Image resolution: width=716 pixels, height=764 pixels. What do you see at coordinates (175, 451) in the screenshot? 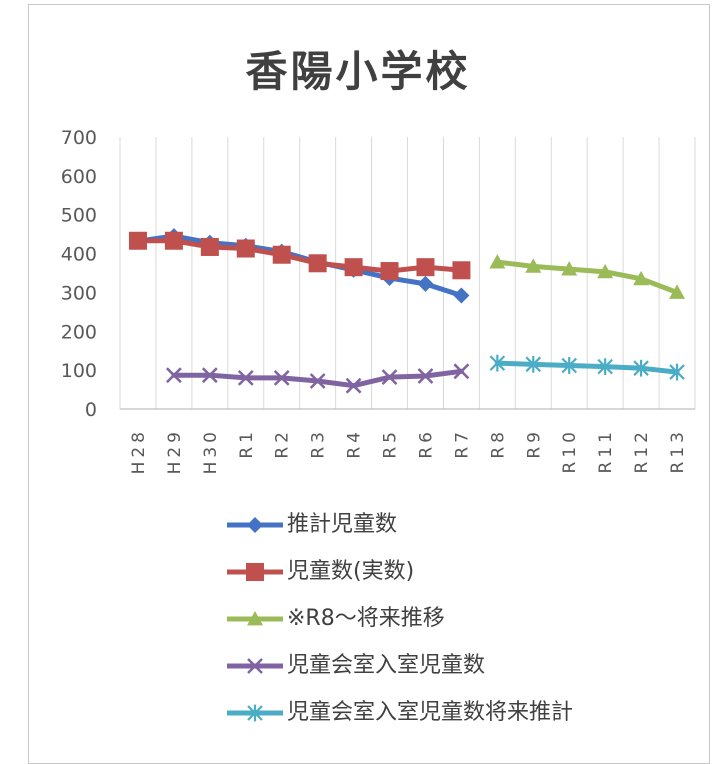
I see `x-tick-label: H29` at bounding box center [175, 451].